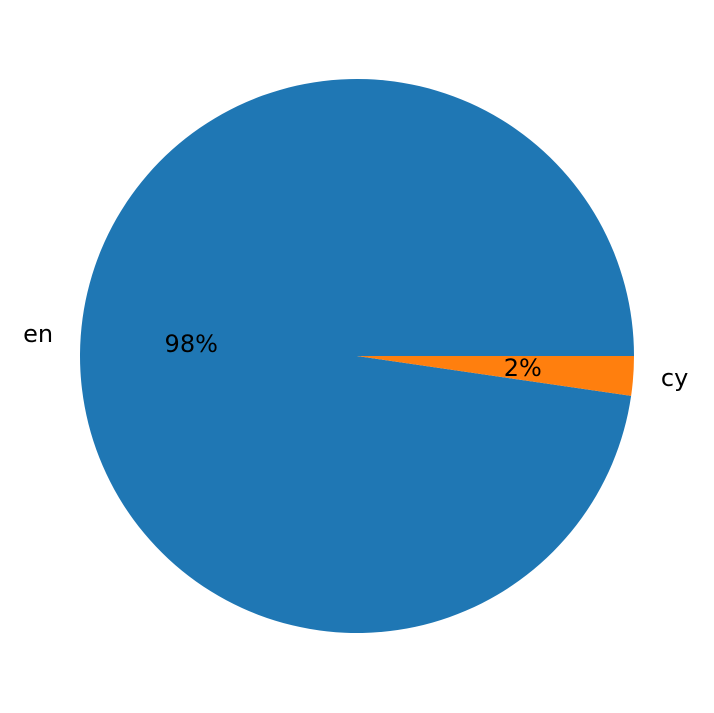  I want to click on slice-percent-en: 98%, so click(191, 344).